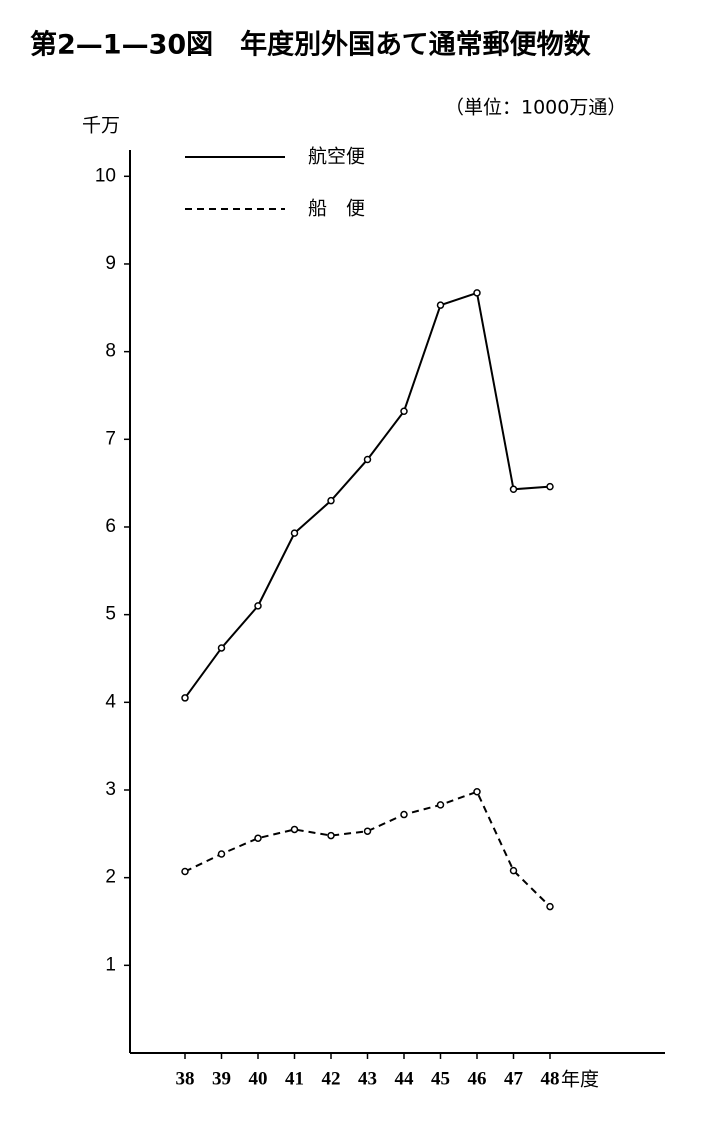 The width and height of the screenshot is (725, 1125). What do you see at coordinates (110, 263) in the screenshot?
I see `y-tick-label: 9` at bounding box center [110, 263].